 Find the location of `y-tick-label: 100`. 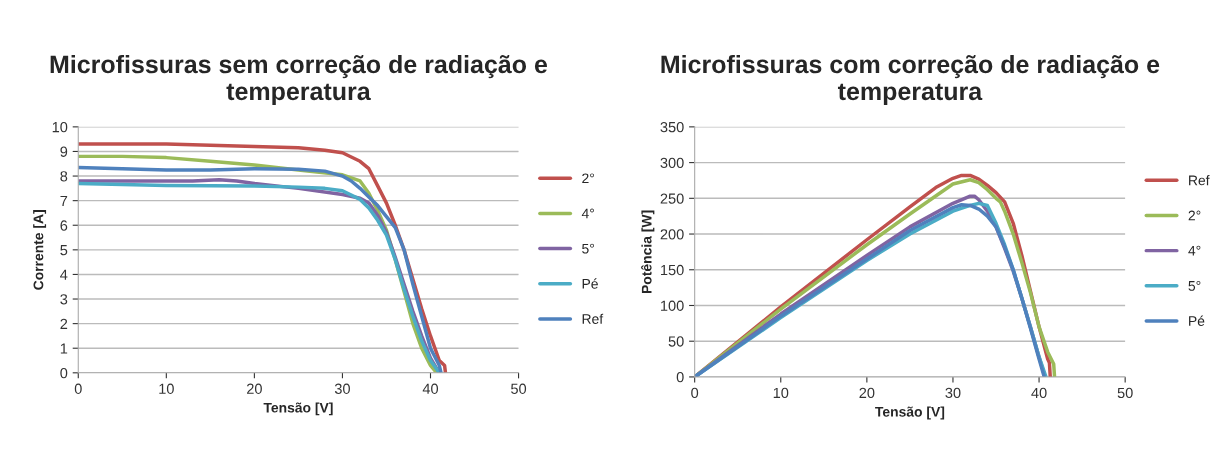

y-tick-label: 100 is located at coordinates (672, 305).